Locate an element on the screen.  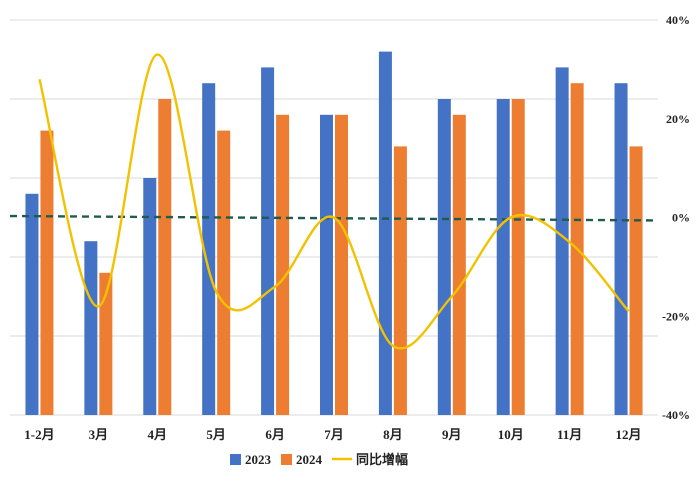
legend-label: 2024 is located at coordinates (309, 459).